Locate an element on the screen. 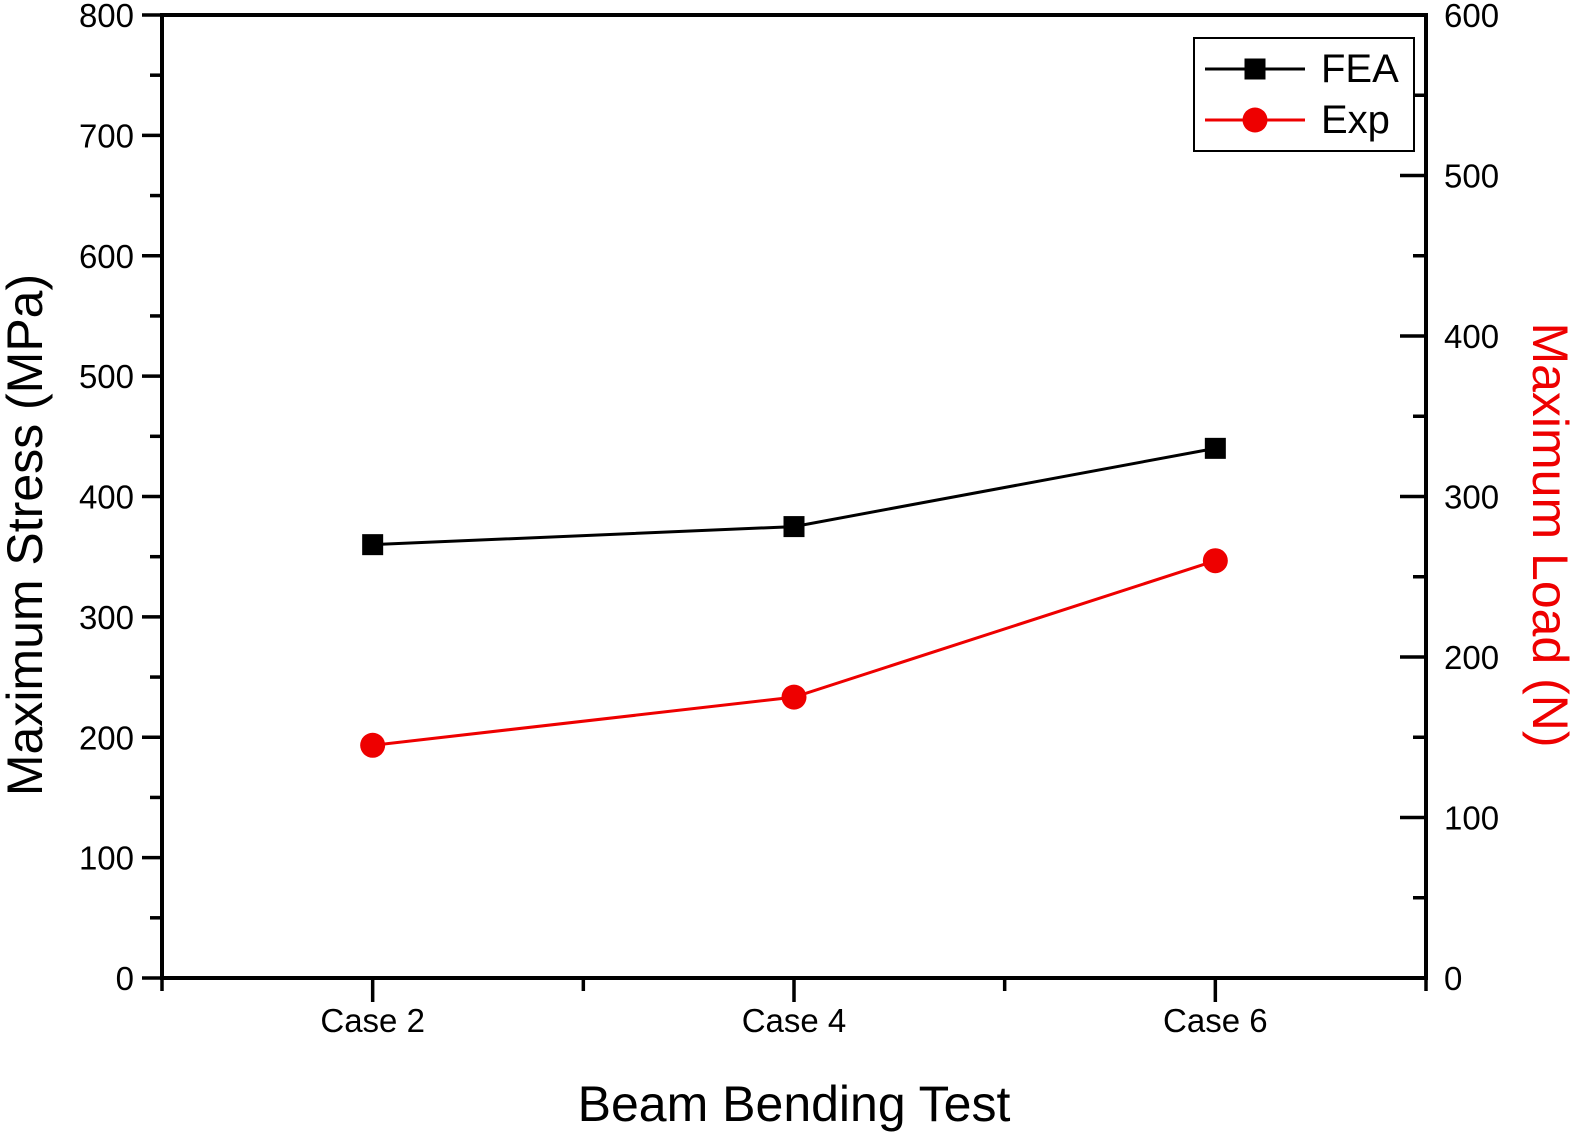 The height and width of the screenshot is (1133, 1575). right-axis: 0 100 200 300 400 500 600 is located at coordinates (1449, 498).